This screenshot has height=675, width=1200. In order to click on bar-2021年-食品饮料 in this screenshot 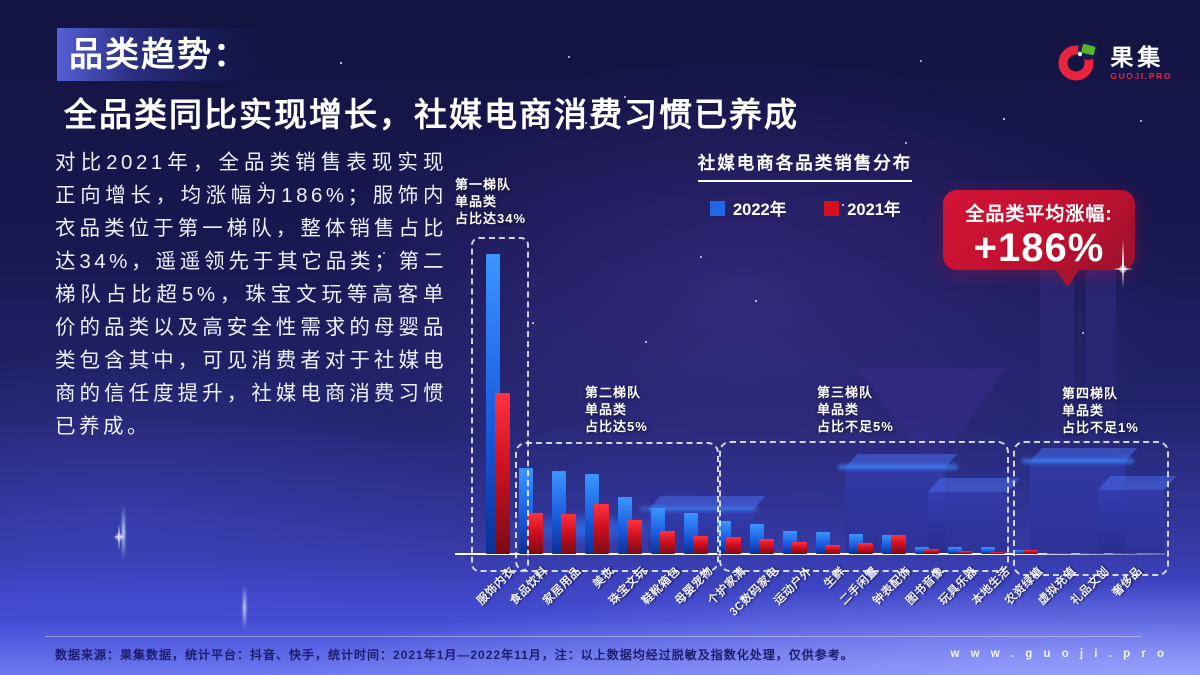, I will do `click(535, 533)`.